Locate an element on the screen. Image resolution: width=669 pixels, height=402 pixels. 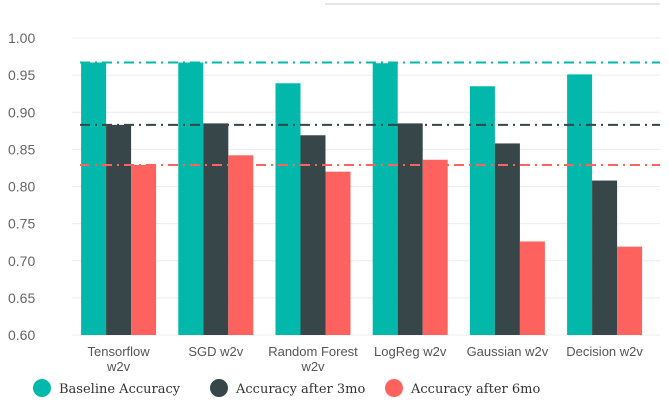
x-tick-label: SGD w2v is located at coordinates (215, 351).